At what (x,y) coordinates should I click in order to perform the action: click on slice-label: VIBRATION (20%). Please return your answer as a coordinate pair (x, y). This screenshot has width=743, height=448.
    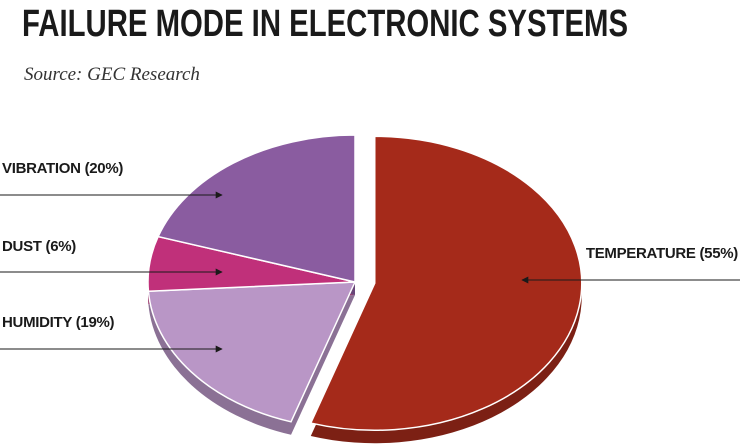
    Looking at the image, I should click on (62, 168).